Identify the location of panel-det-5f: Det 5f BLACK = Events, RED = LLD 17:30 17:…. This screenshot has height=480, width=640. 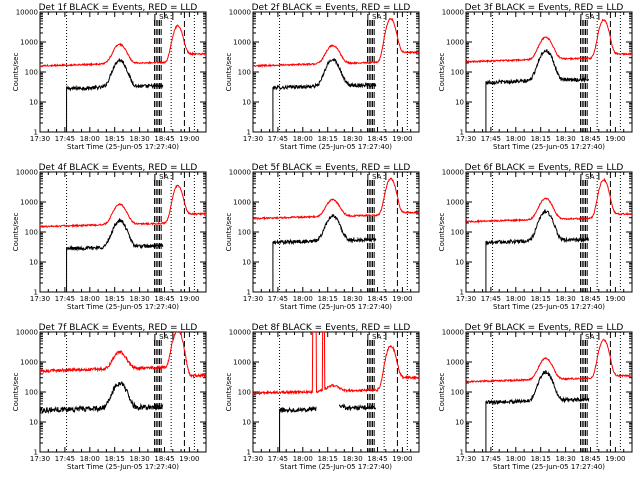
(322, 237).